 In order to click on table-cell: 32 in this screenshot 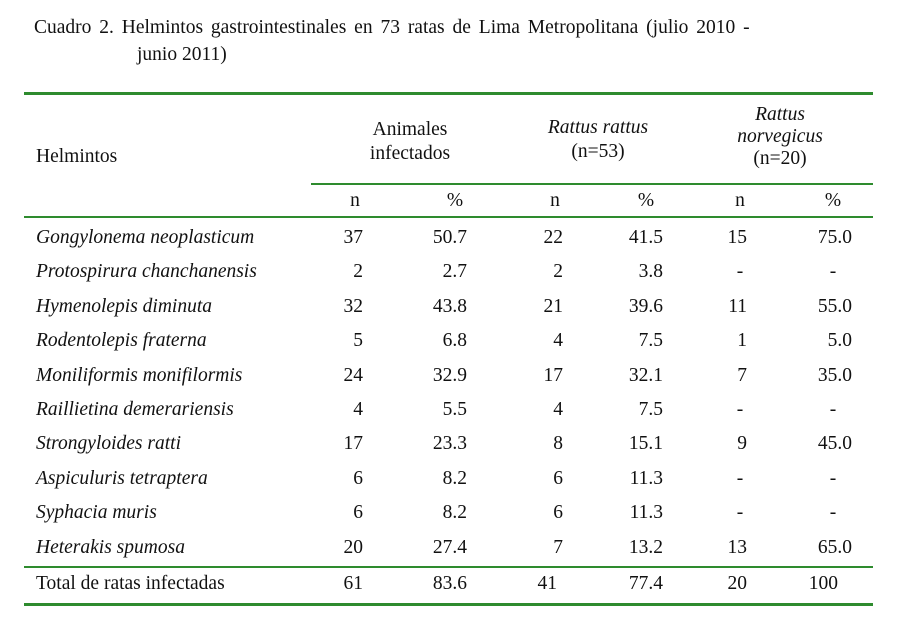, I will do `click(353, 306)`.